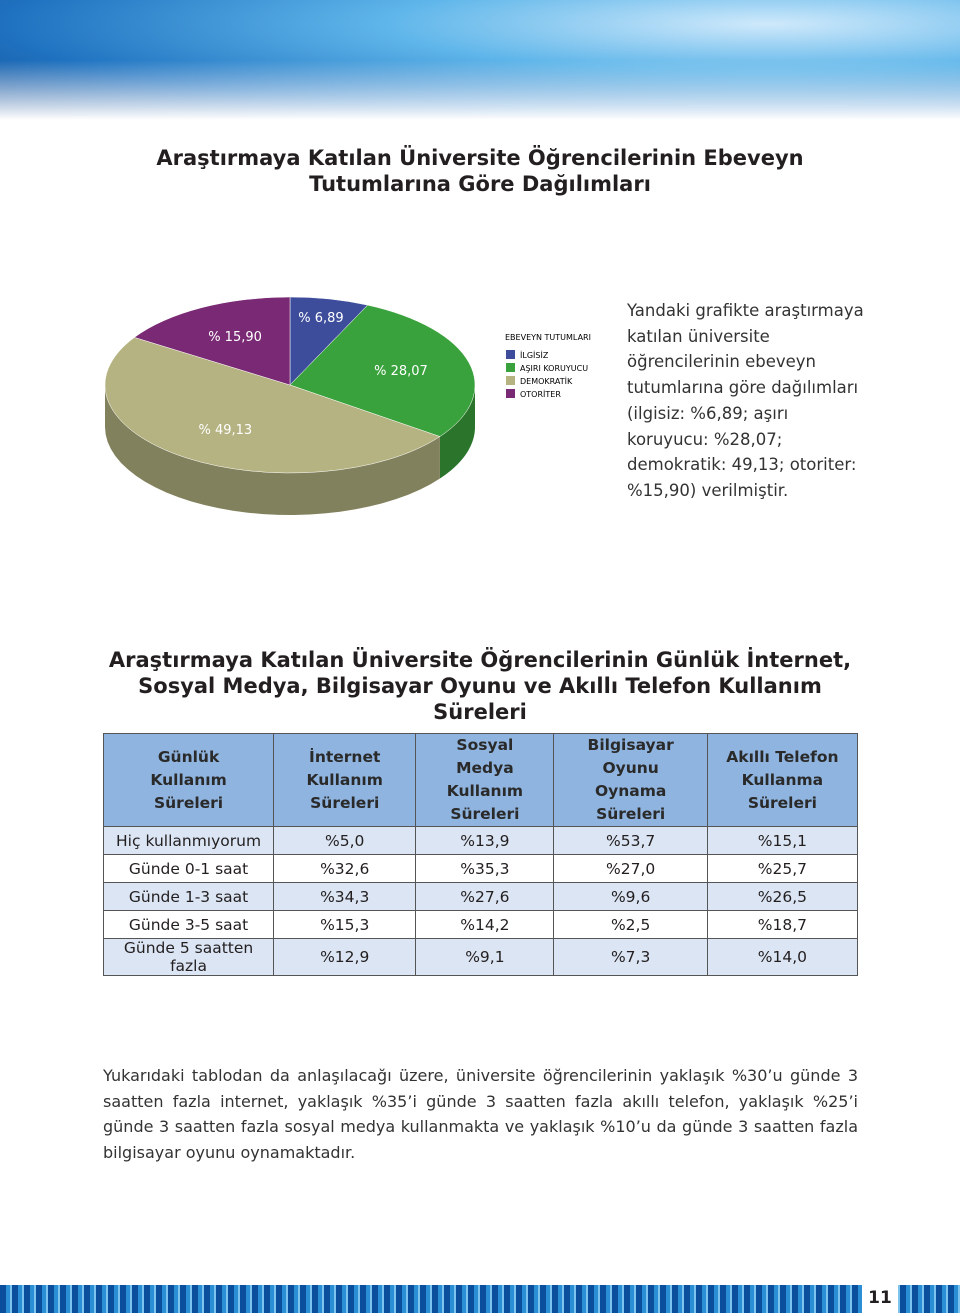 Image resolution: width=960 pixels, height=1313 pixels. Describe the element at coordinates (630, 868) in the screenshot. I see `table-cell: %27,0` at that location.